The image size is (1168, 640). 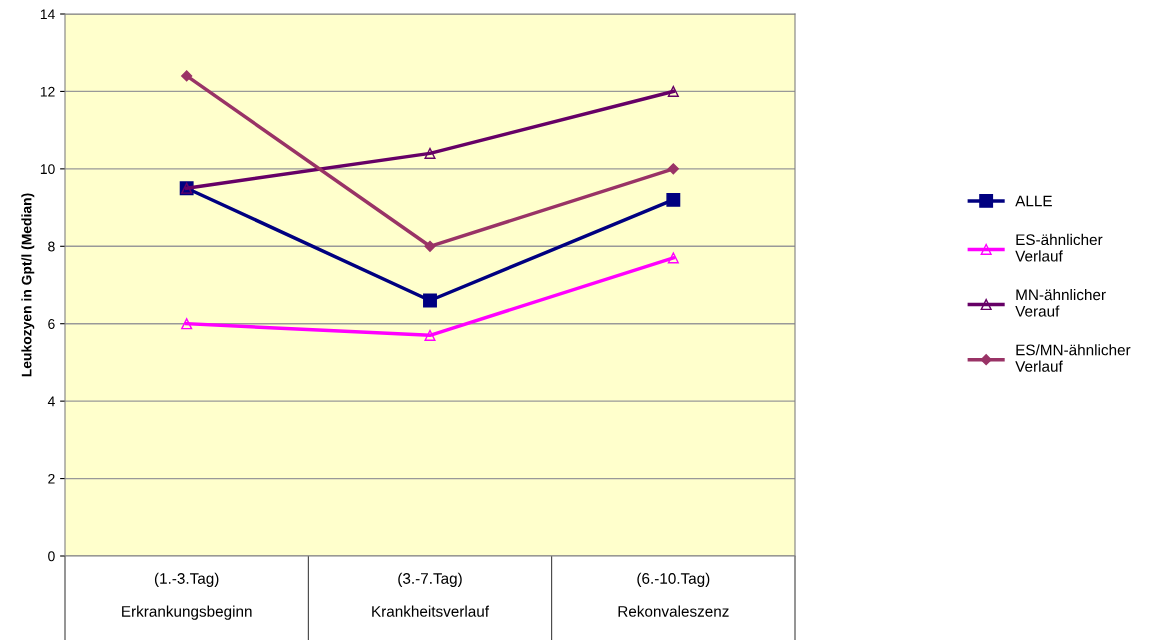 What do you see at coordinates (51, 478) in the screenshot?
I see `y-tick-label: 2` at bounding box center [51, 478].